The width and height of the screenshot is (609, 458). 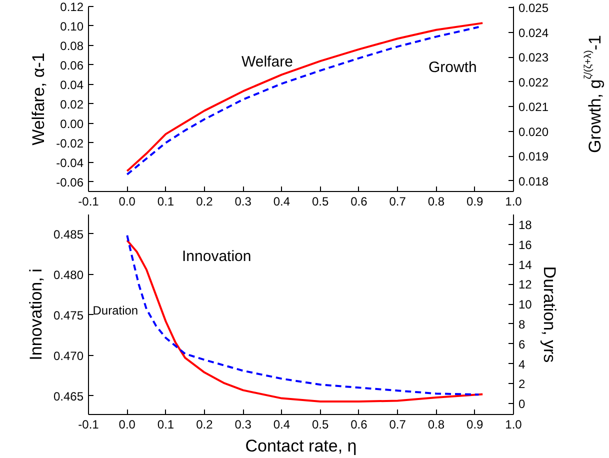 I want to click on annotation: Innovation, so click(x=217, y=256).